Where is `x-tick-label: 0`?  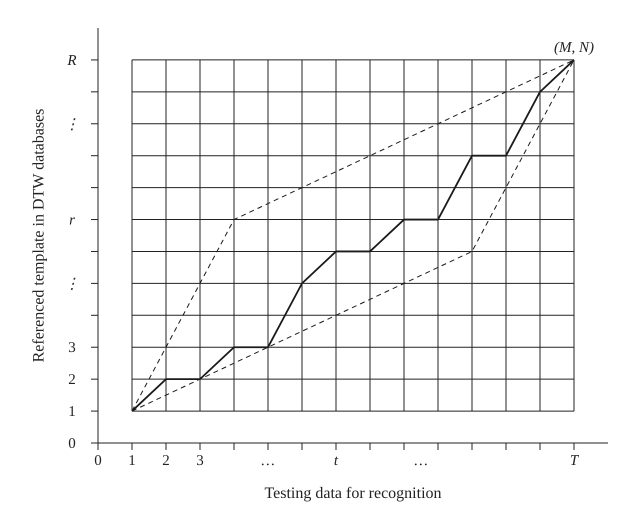 x-tick-label: 0 is located at coordinates (98, 461).